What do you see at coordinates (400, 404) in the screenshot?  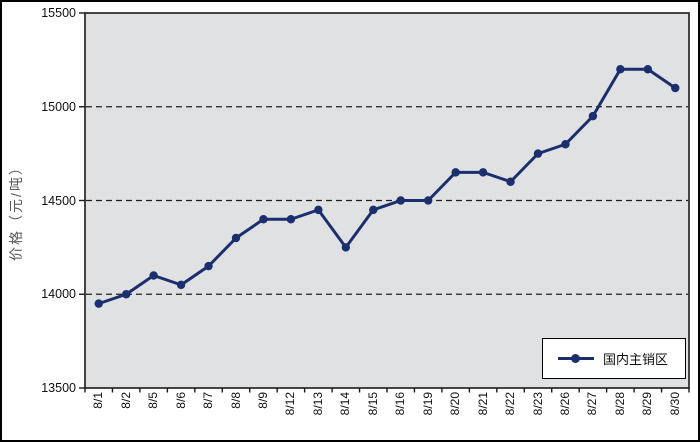 I see `x-axis-tick-label: 8/16` at bounding box center [400, 404].